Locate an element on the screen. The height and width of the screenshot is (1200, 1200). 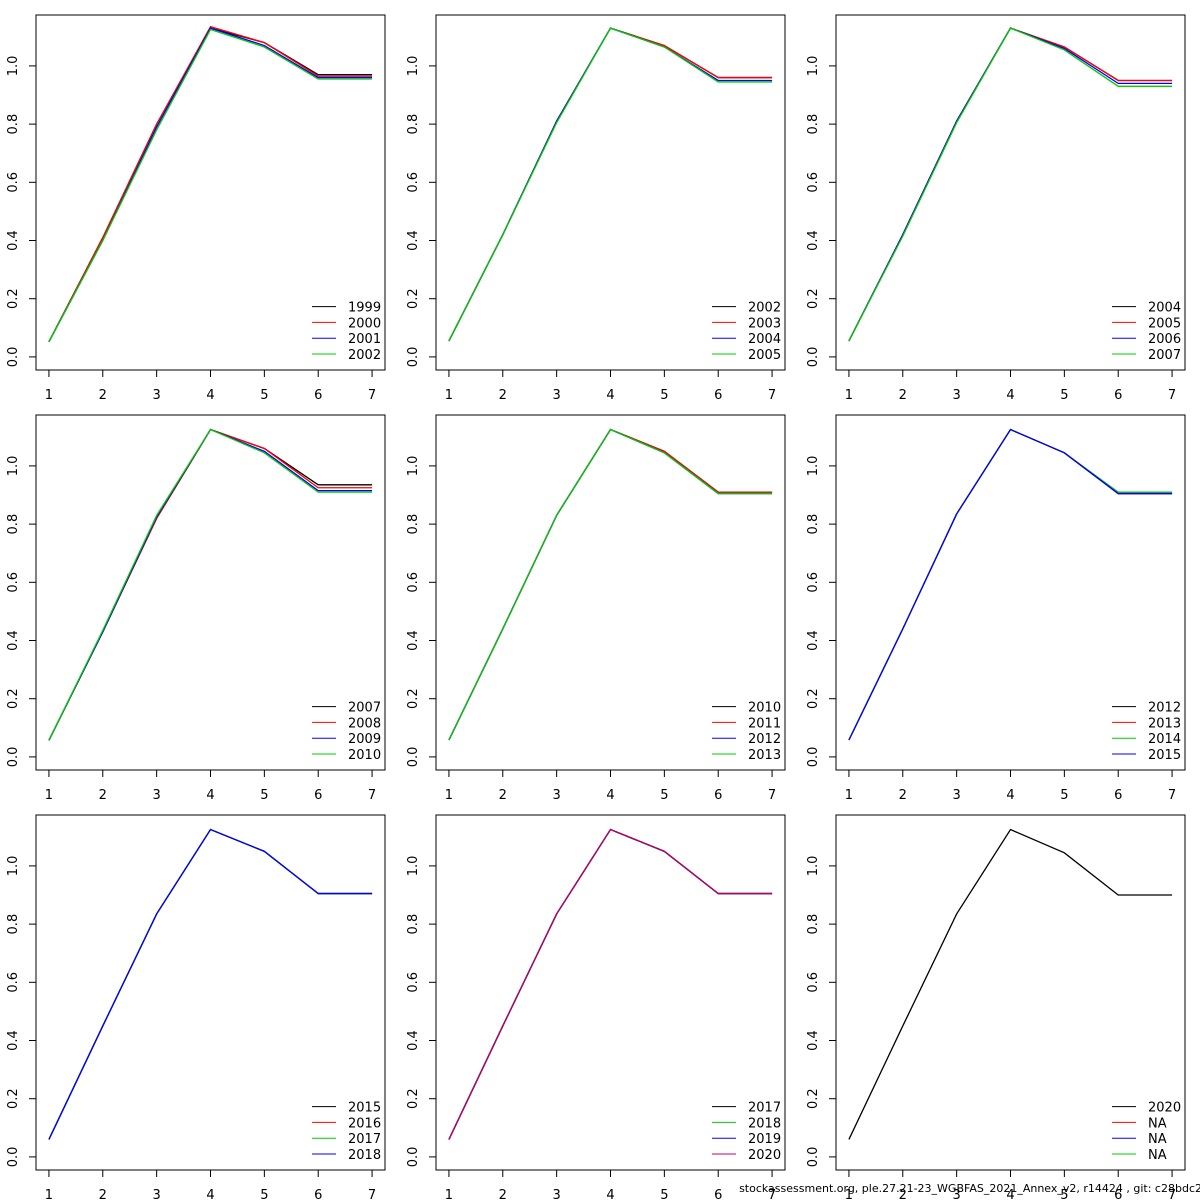
legend-label: 2005 is located at coordinates (1164, 323).